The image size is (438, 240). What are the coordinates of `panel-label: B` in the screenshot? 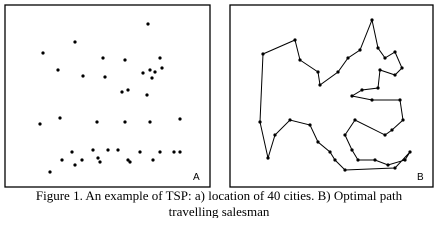 It's located at (420, 177).